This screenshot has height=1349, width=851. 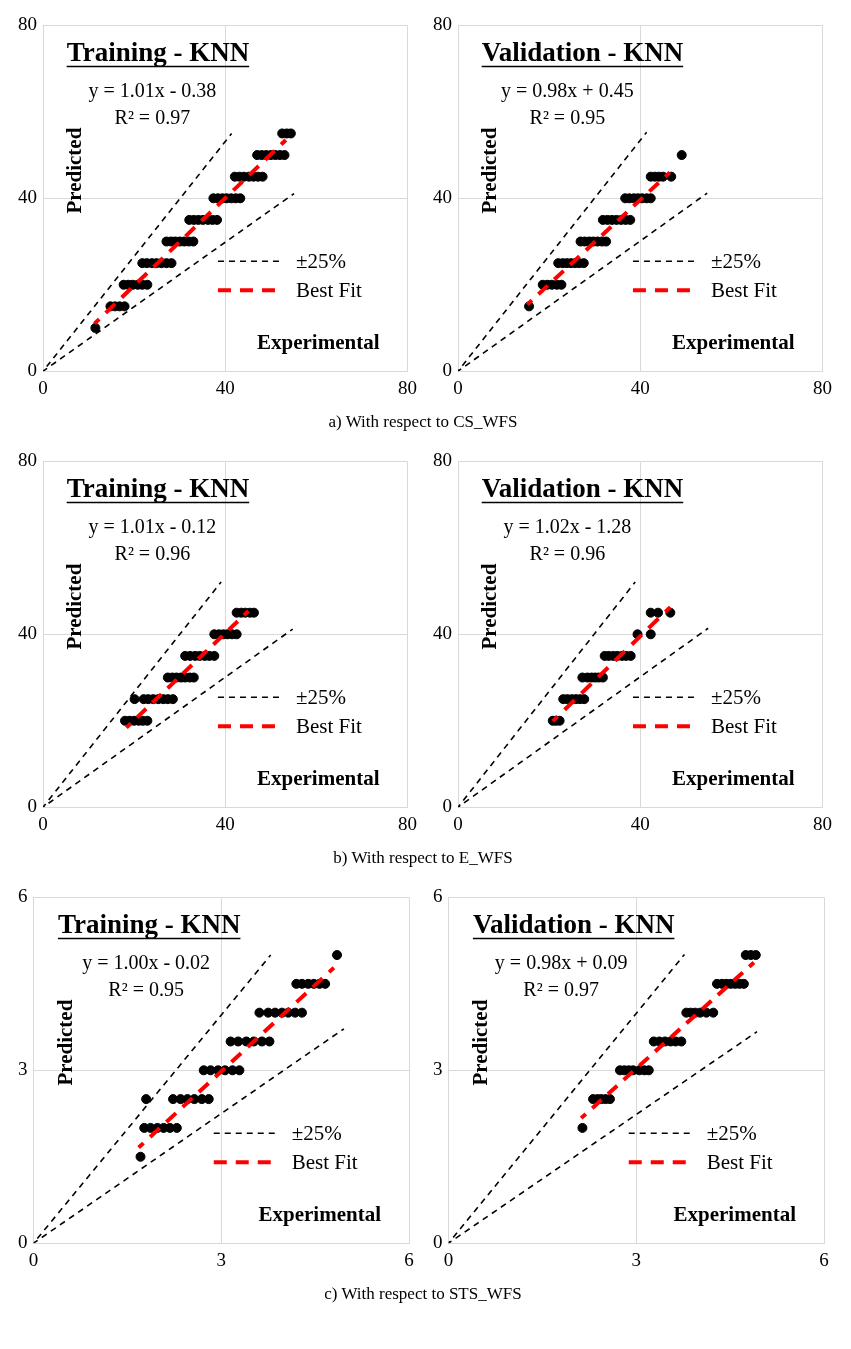 I want to click on annotation: y = 0.98x + 0.09, so click(x=561, y=963).